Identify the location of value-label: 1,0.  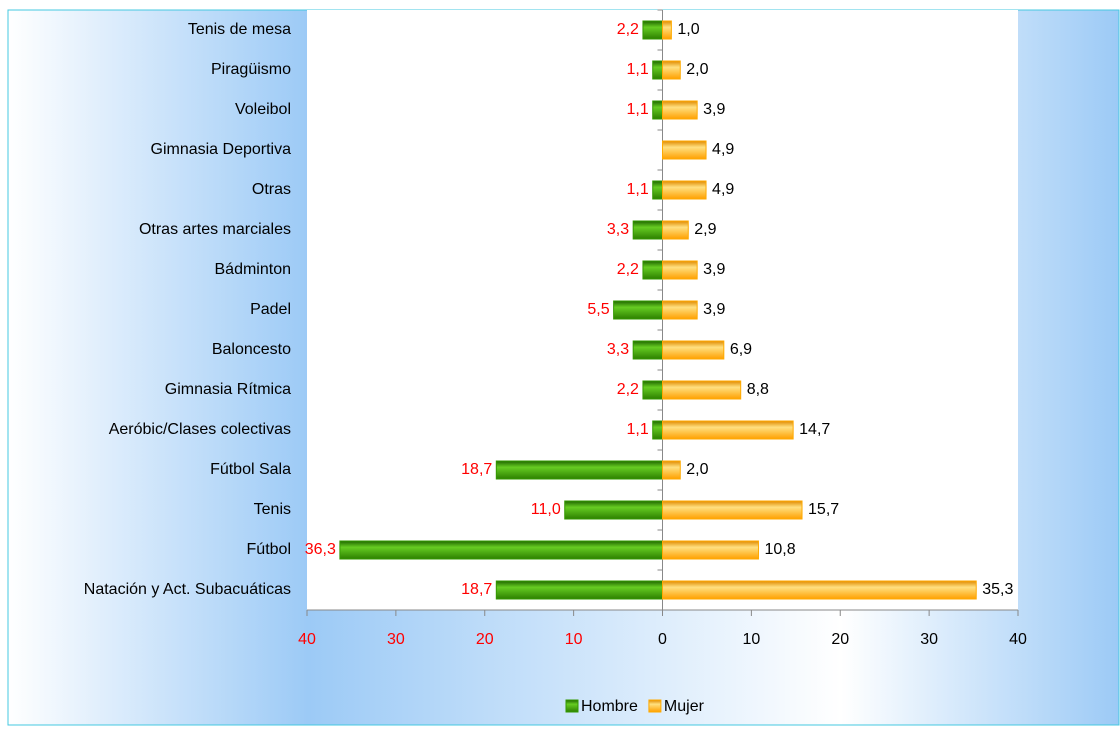
(688, 29).